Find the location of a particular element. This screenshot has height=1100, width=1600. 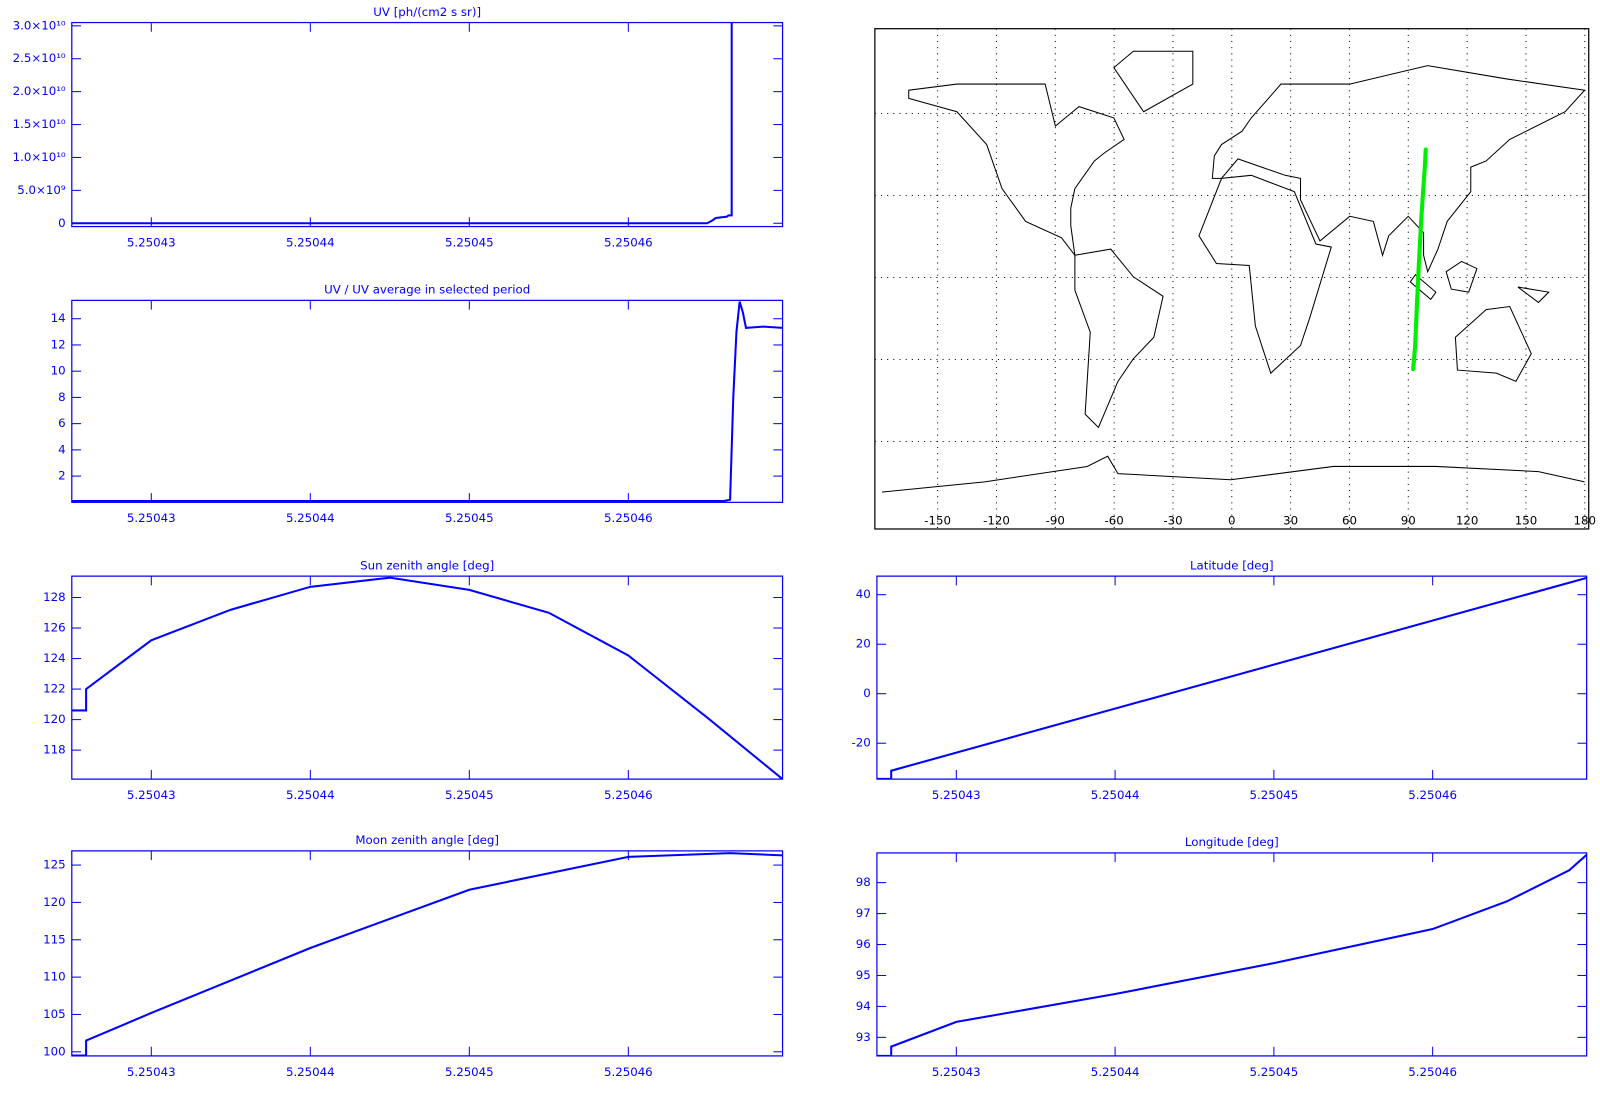

y-tick-label: 2.5×10¹⁰ is located at coordinates (39, 58).